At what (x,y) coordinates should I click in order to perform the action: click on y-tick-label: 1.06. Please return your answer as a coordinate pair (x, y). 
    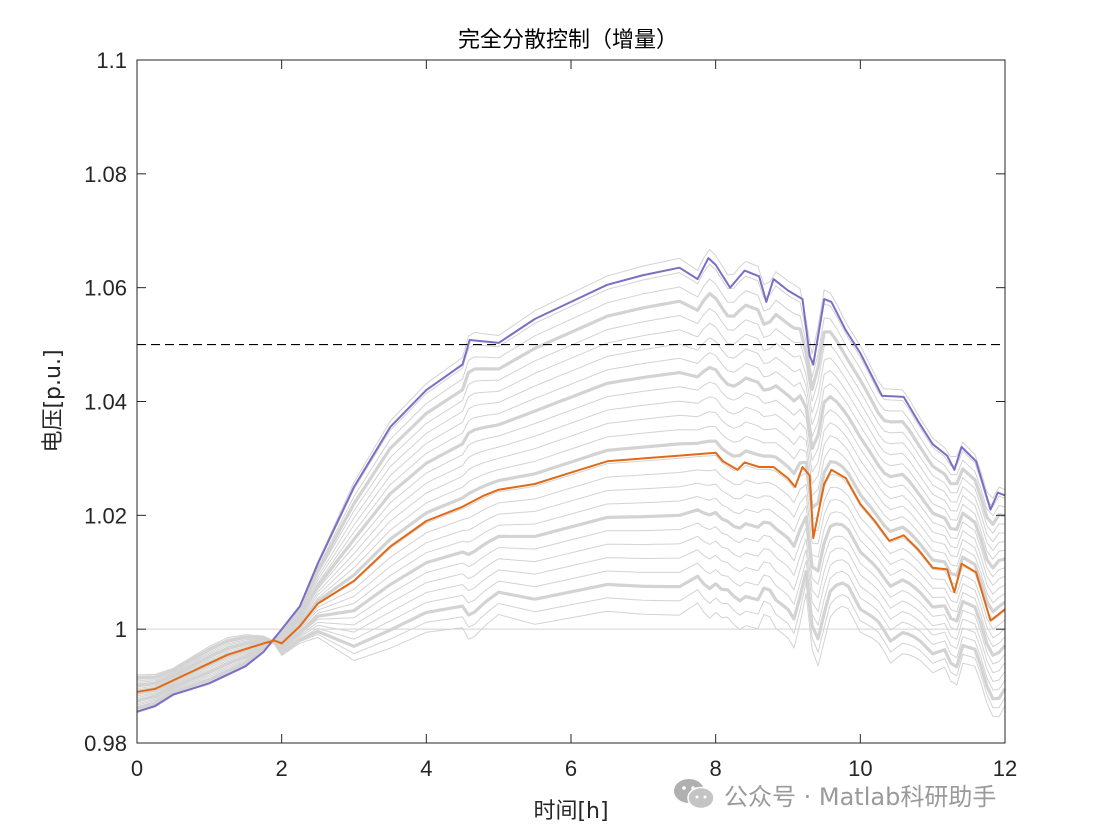
    Looking at the image, I should click on (105, 288).